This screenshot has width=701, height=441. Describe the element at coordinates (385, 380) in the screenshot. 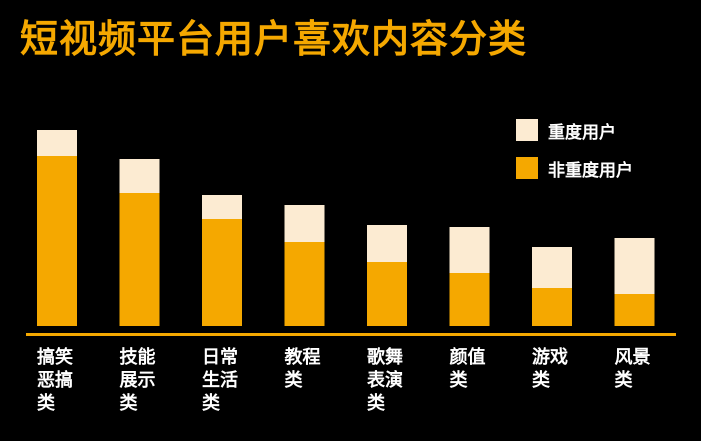

I see `category-label-4: 歌舞表演类` at that location.